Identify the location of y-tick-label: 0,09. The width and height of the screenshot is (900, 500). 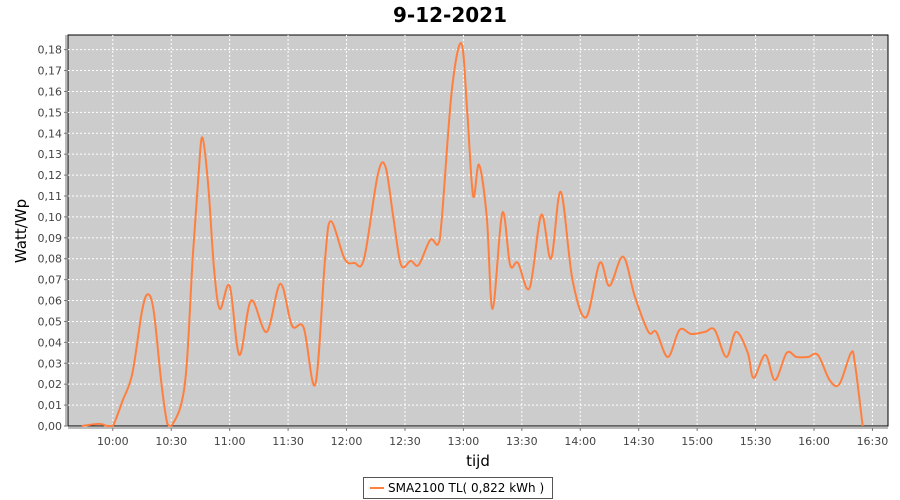
(50, 238).